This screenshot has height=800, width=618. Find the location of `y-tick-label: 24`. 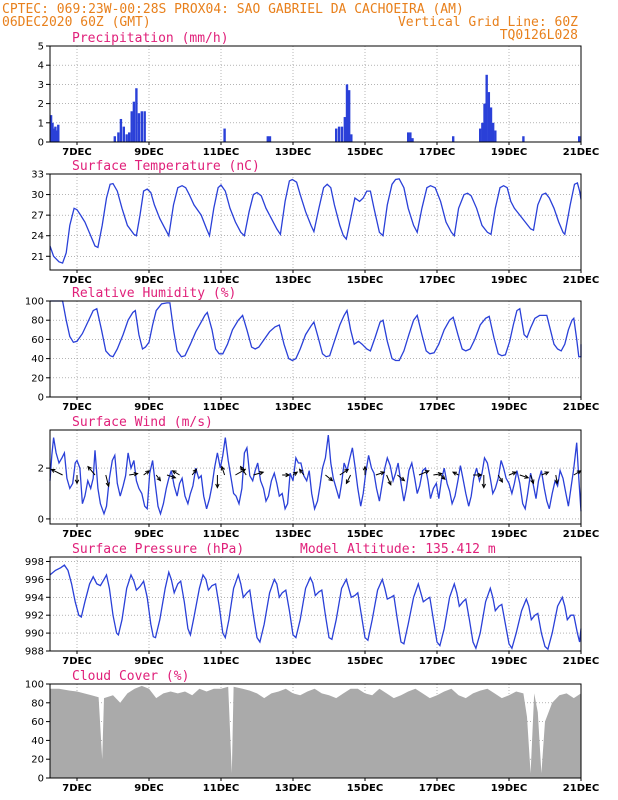

y-tick-label: 24 is located at coordinates (37, 236).